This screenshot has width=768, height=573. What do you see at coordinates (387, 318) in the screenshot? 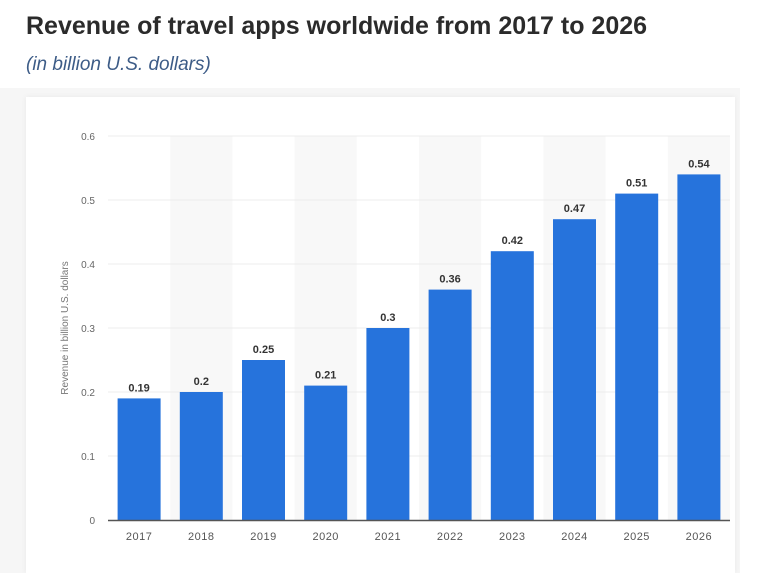
I see `data-label: 0.3` at bounding box center [387, 318].